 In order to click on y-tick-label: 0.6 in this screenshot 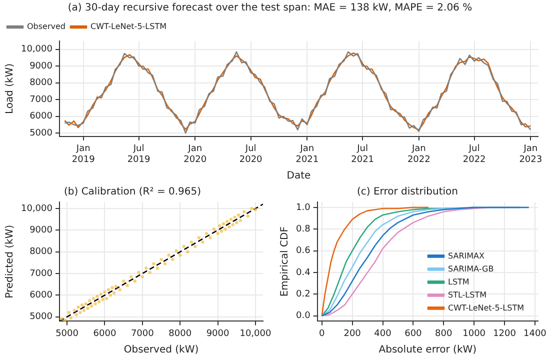, I will do `click(303, 251)`.